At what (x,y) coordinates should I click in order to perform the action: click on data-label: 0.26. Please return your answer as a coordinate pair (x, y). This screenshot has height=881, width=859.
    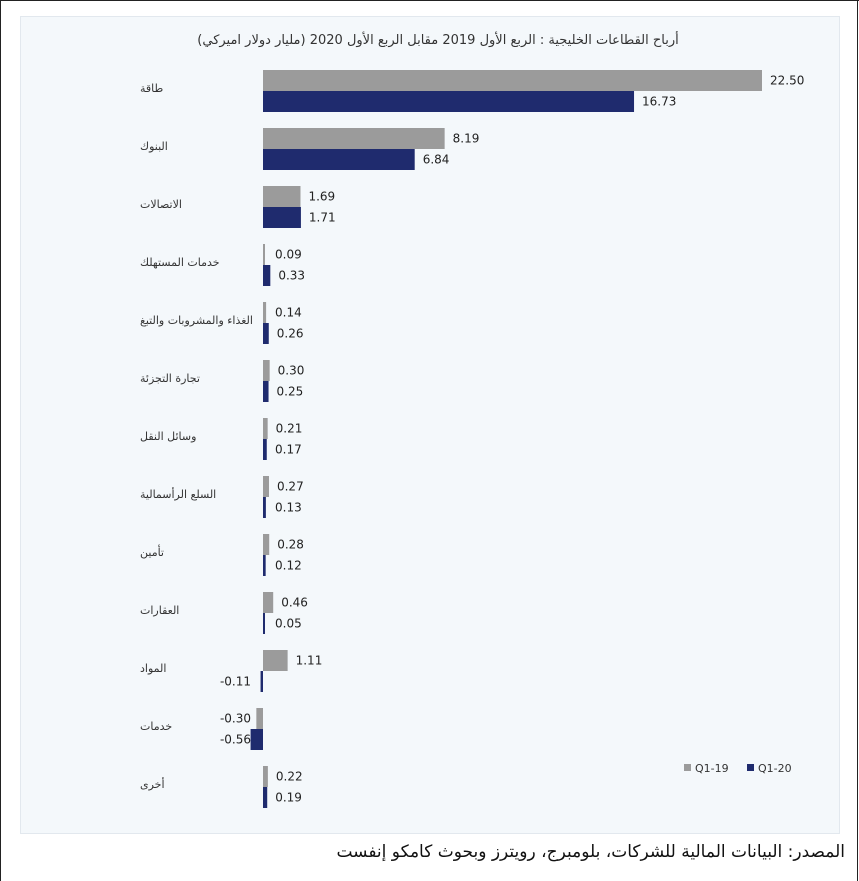
    Looking at the image, I should click on (290, 334).